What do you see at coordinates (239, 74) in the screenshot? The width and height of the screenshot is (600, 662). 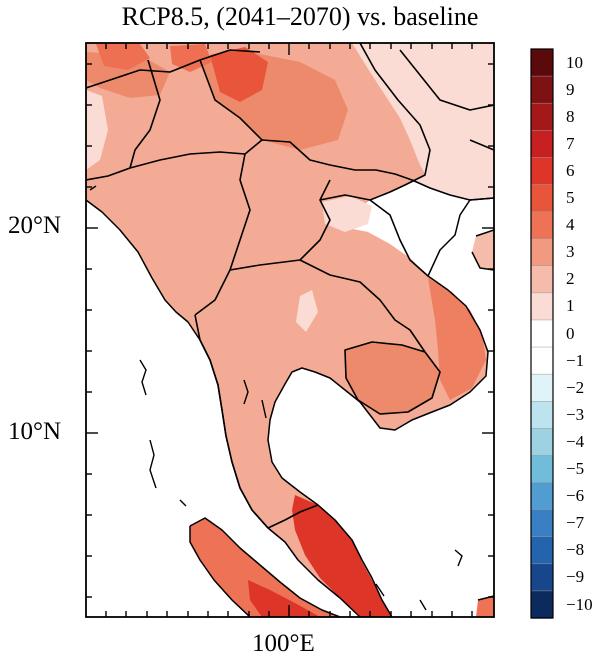 I see `hot-patch-top` at bounding box center [239, 74].